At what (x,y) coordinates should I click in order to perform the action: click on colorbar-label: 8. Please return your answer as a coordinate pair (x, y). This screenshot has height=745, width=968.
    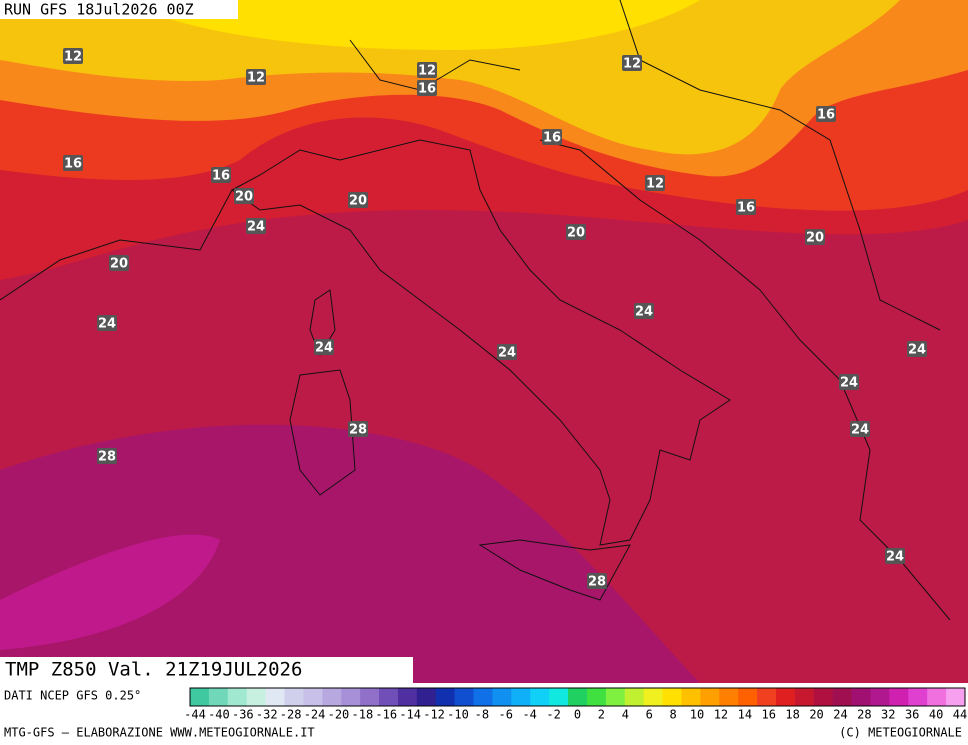
    Looking at the image, I should click on (673, 715).